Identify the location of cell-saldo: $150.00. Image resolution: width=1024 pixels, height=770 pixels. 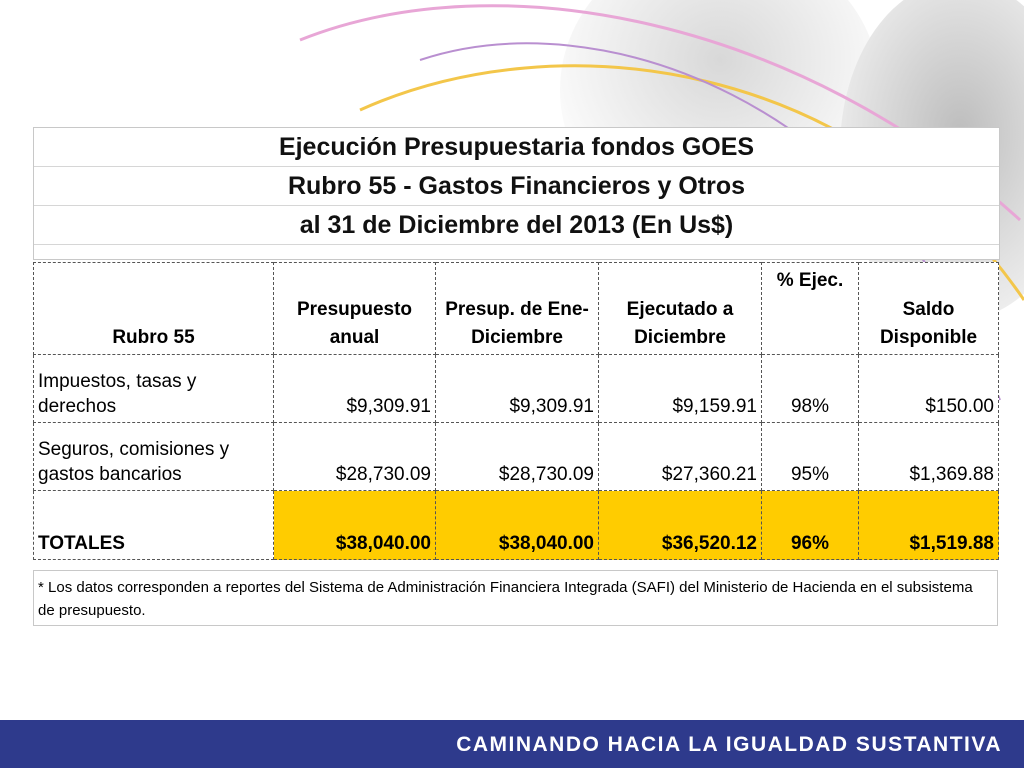
(928, 388).